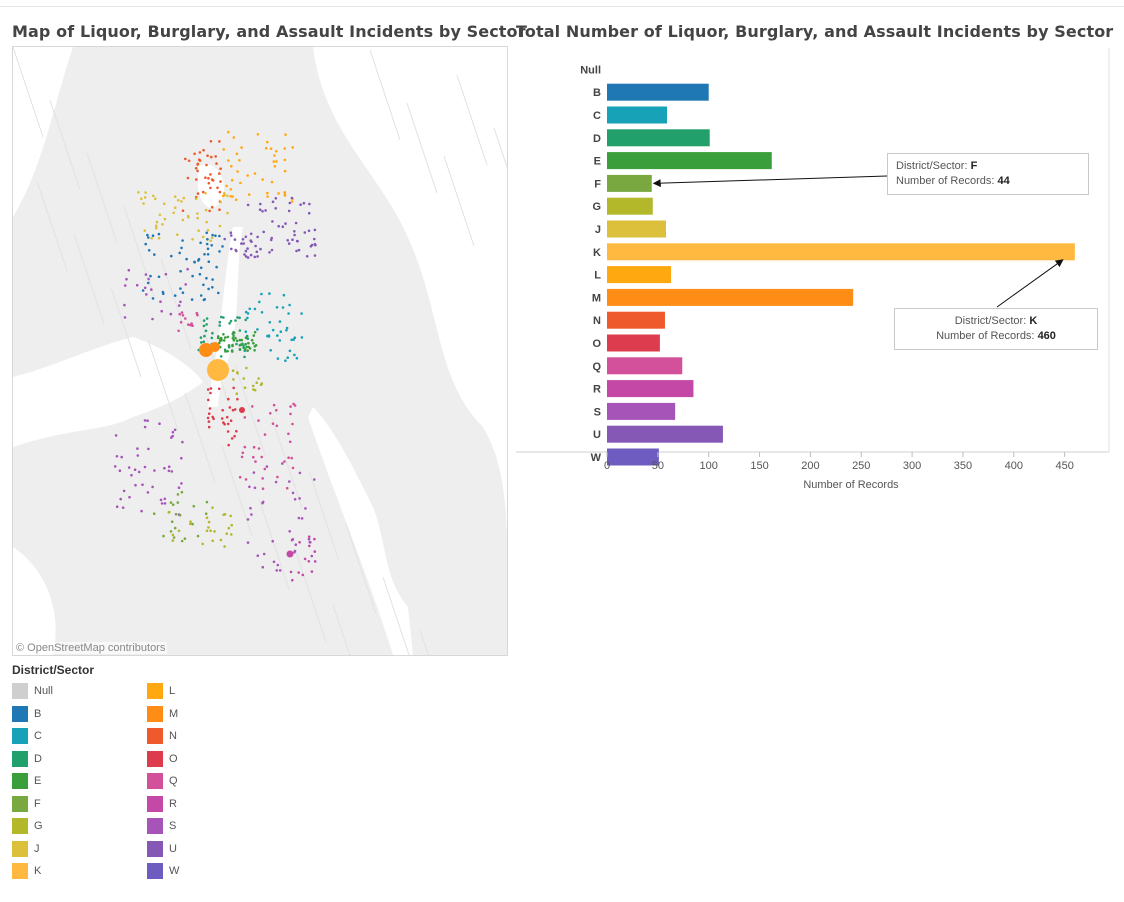  Describe the element at coordinates (27, 826) in the screenshot. I see `legend-item-g: G` at that location.